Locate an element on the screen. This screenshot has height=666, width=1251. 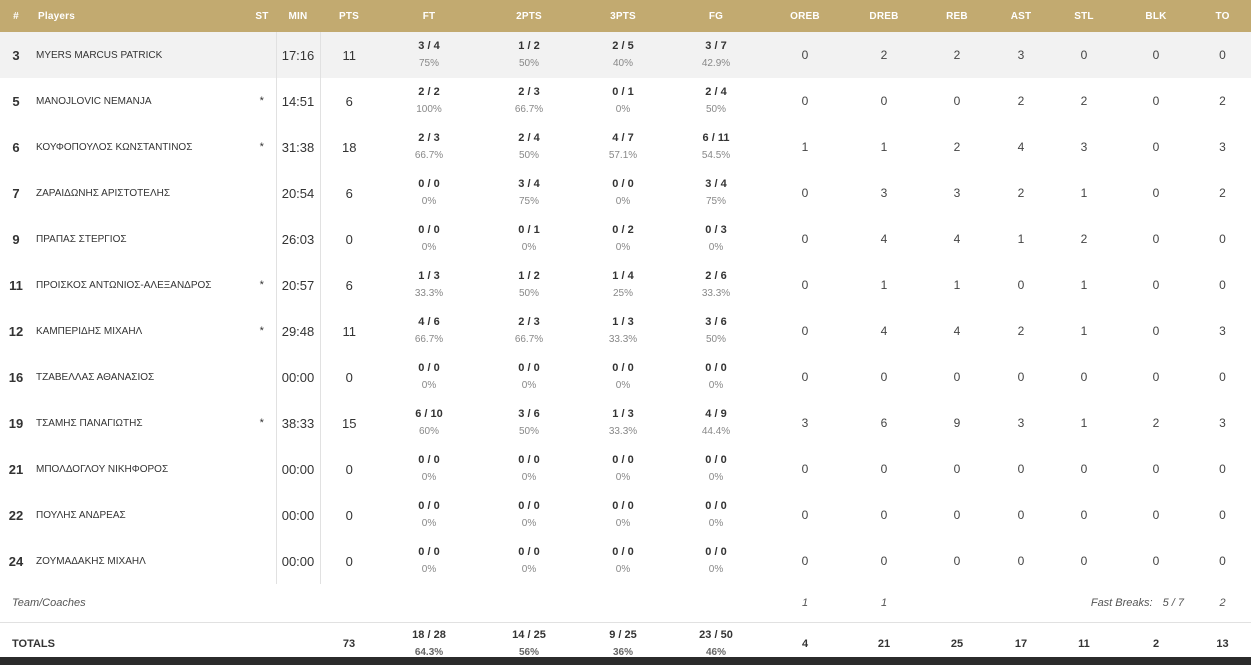
player-name-link: ΜΠΟΛΔΟΓΛΟΥ ΝΙΚΗΦΟΡΟΣ is located at coordinates (102, 469).